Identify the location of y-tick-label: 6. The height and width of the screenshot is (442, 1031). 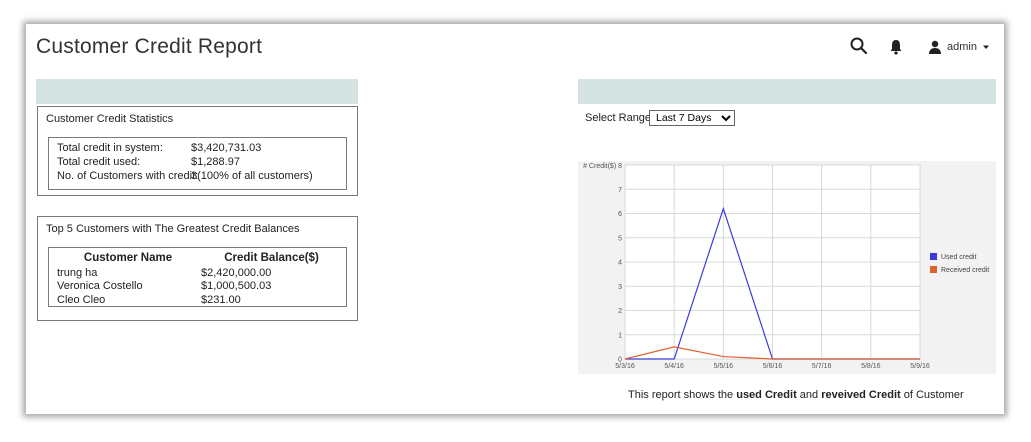
(620, 214).